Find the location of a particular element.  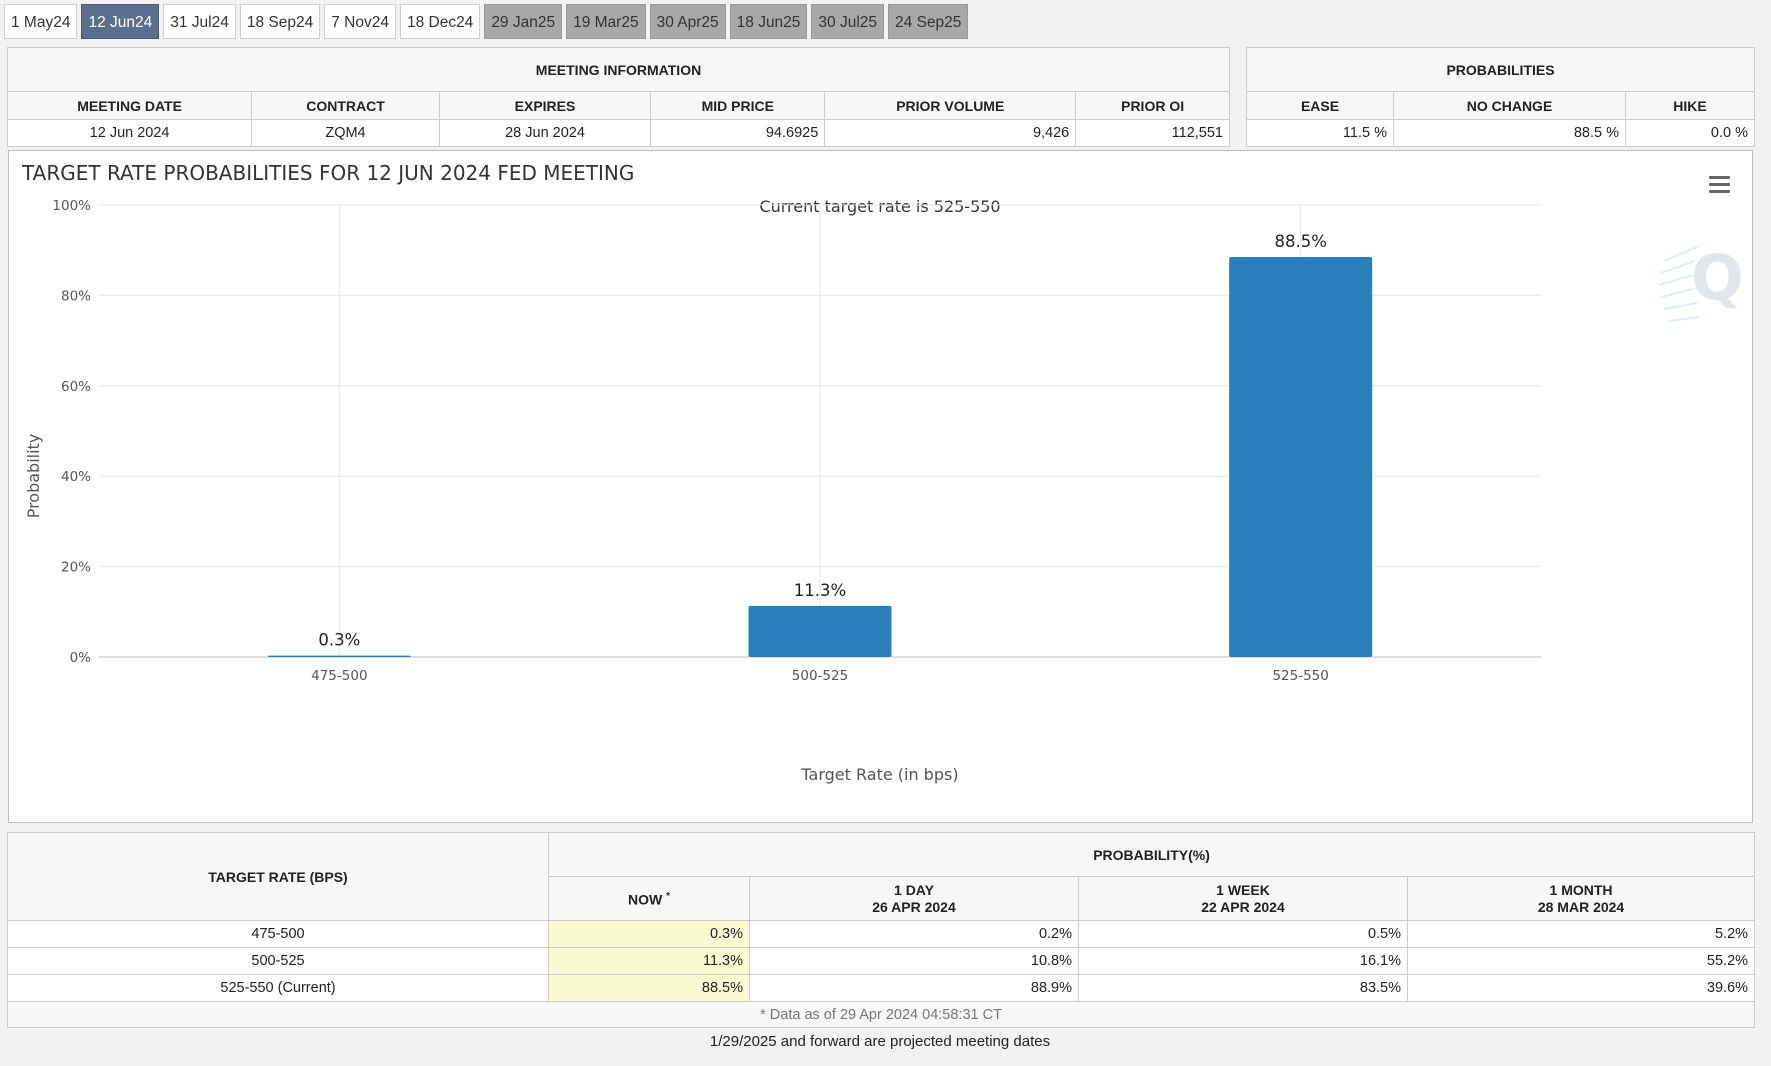

target-rate-header: TARGET RATE (BPS) is located at coordinates (278, 876).